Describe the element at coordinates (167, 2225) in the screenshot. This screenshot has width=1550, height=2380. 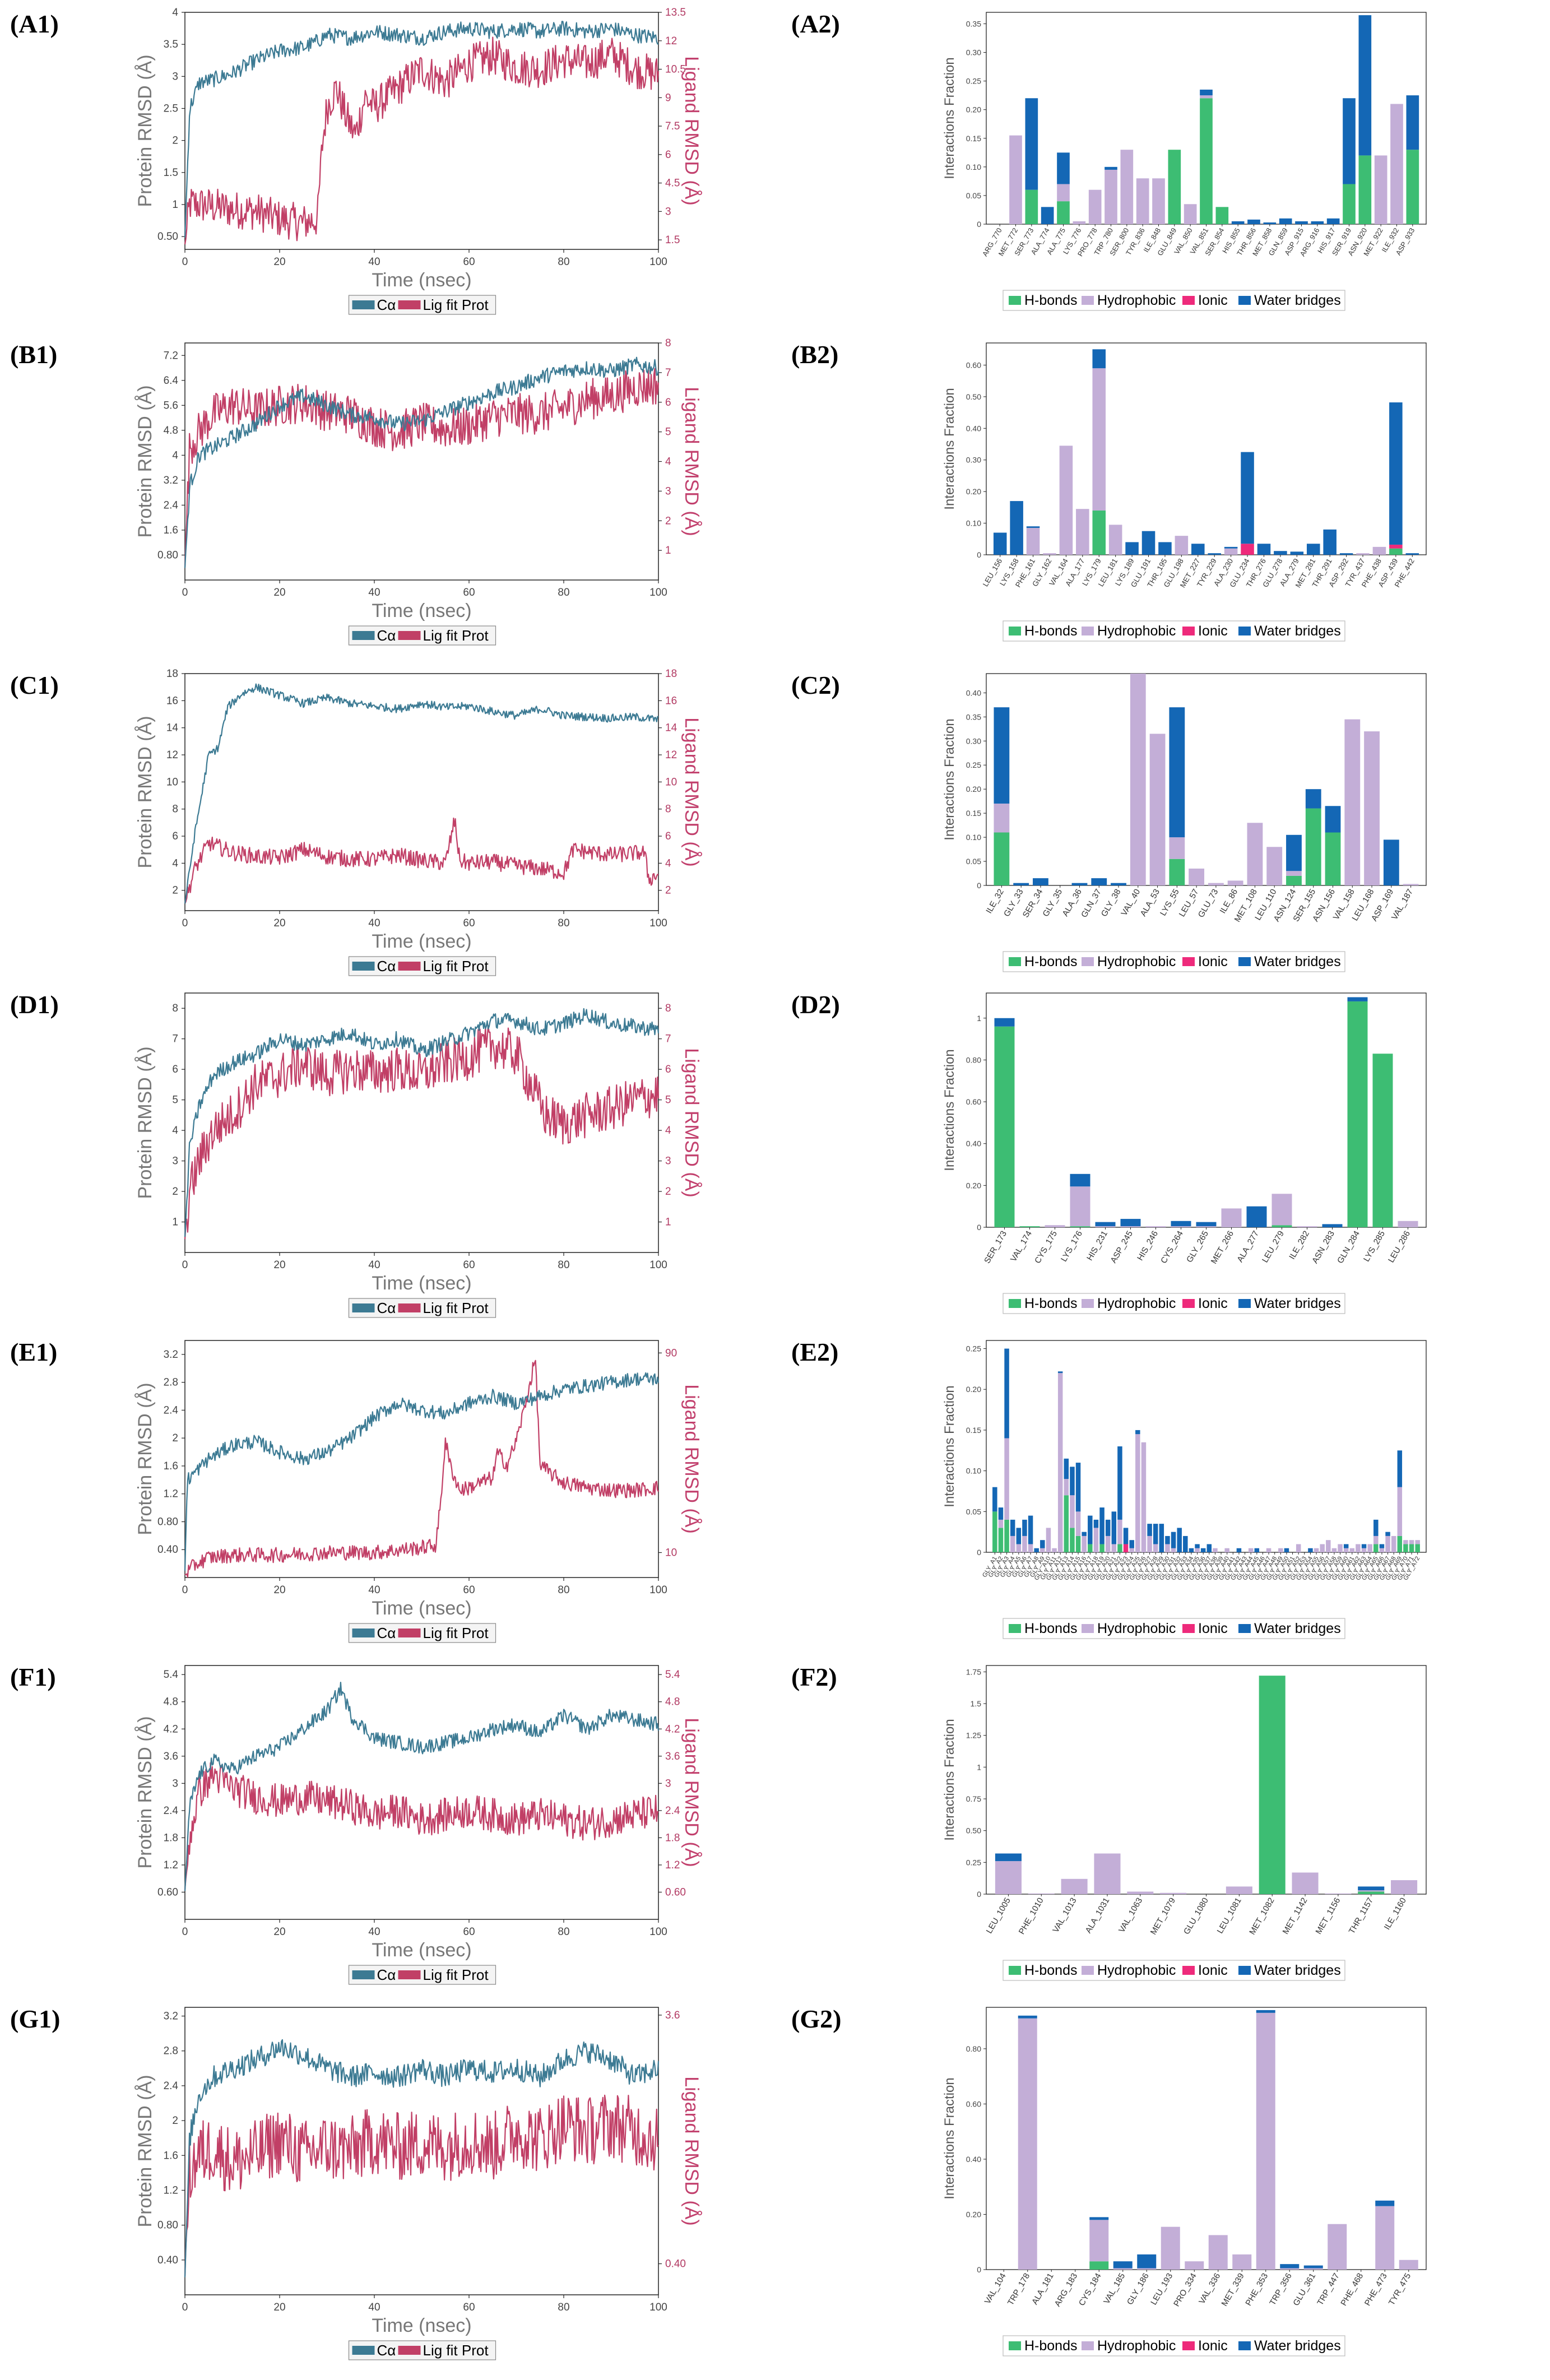
I see `y-tick-label: 0.80` at that location.